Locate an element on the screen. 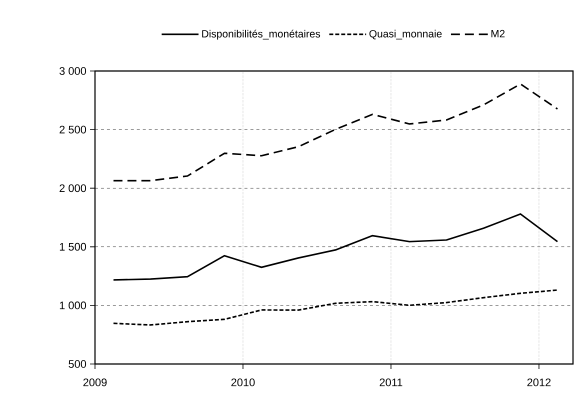 This screenshot has height=407, width=583. y-tick-label: 500 is located at coordinates (77, 364).